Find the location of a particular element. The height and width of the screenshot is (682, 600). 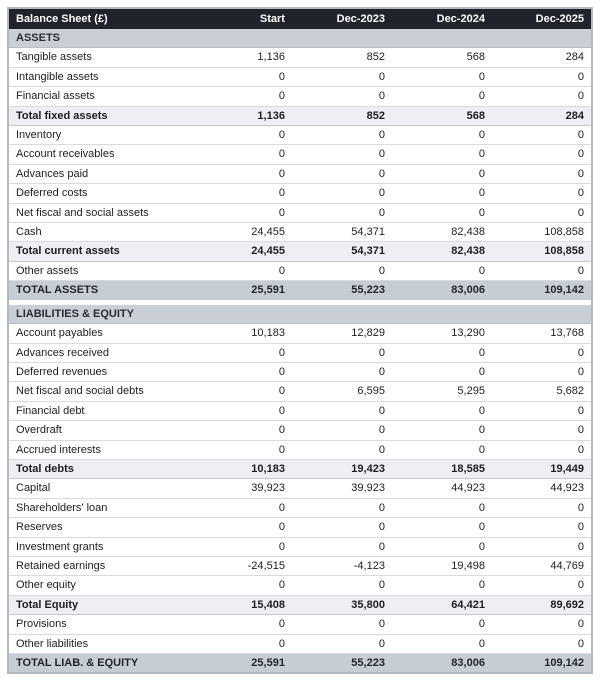

table-row: TOTAL ASSETS 25,591 55,223 83,006 109,142 is located at coordinates (300, 290).